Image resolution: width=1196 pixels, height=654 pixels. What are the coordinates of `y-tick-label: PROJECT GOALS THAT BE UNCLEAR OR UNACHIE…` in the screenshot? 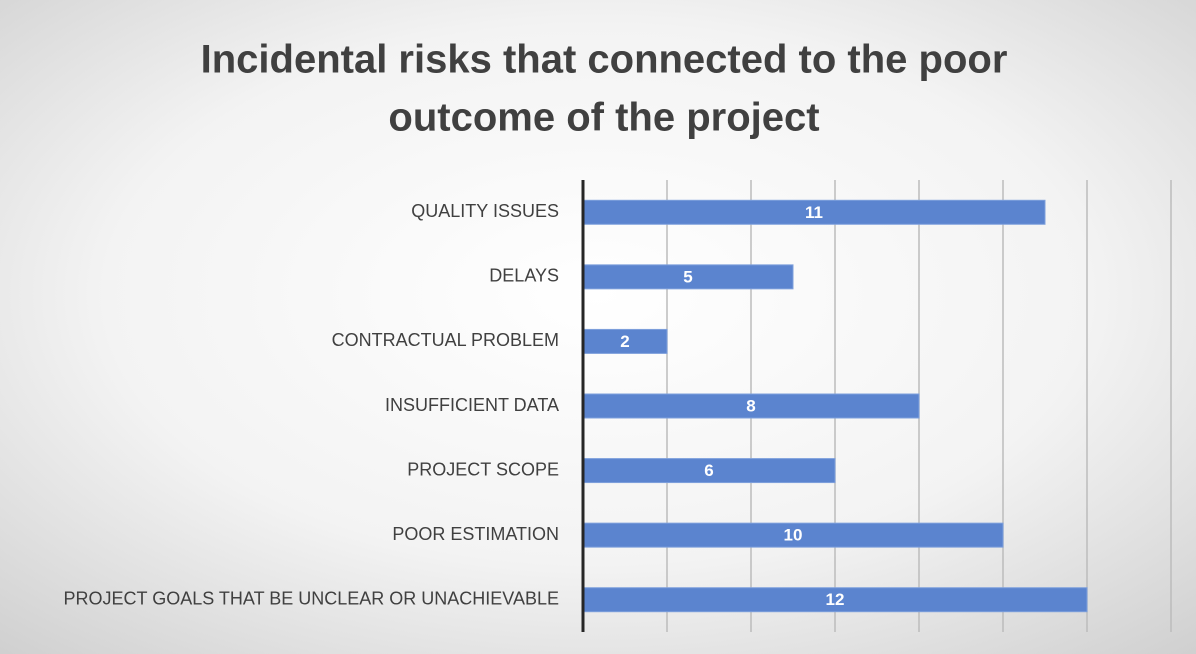 It's located at (311, 598).